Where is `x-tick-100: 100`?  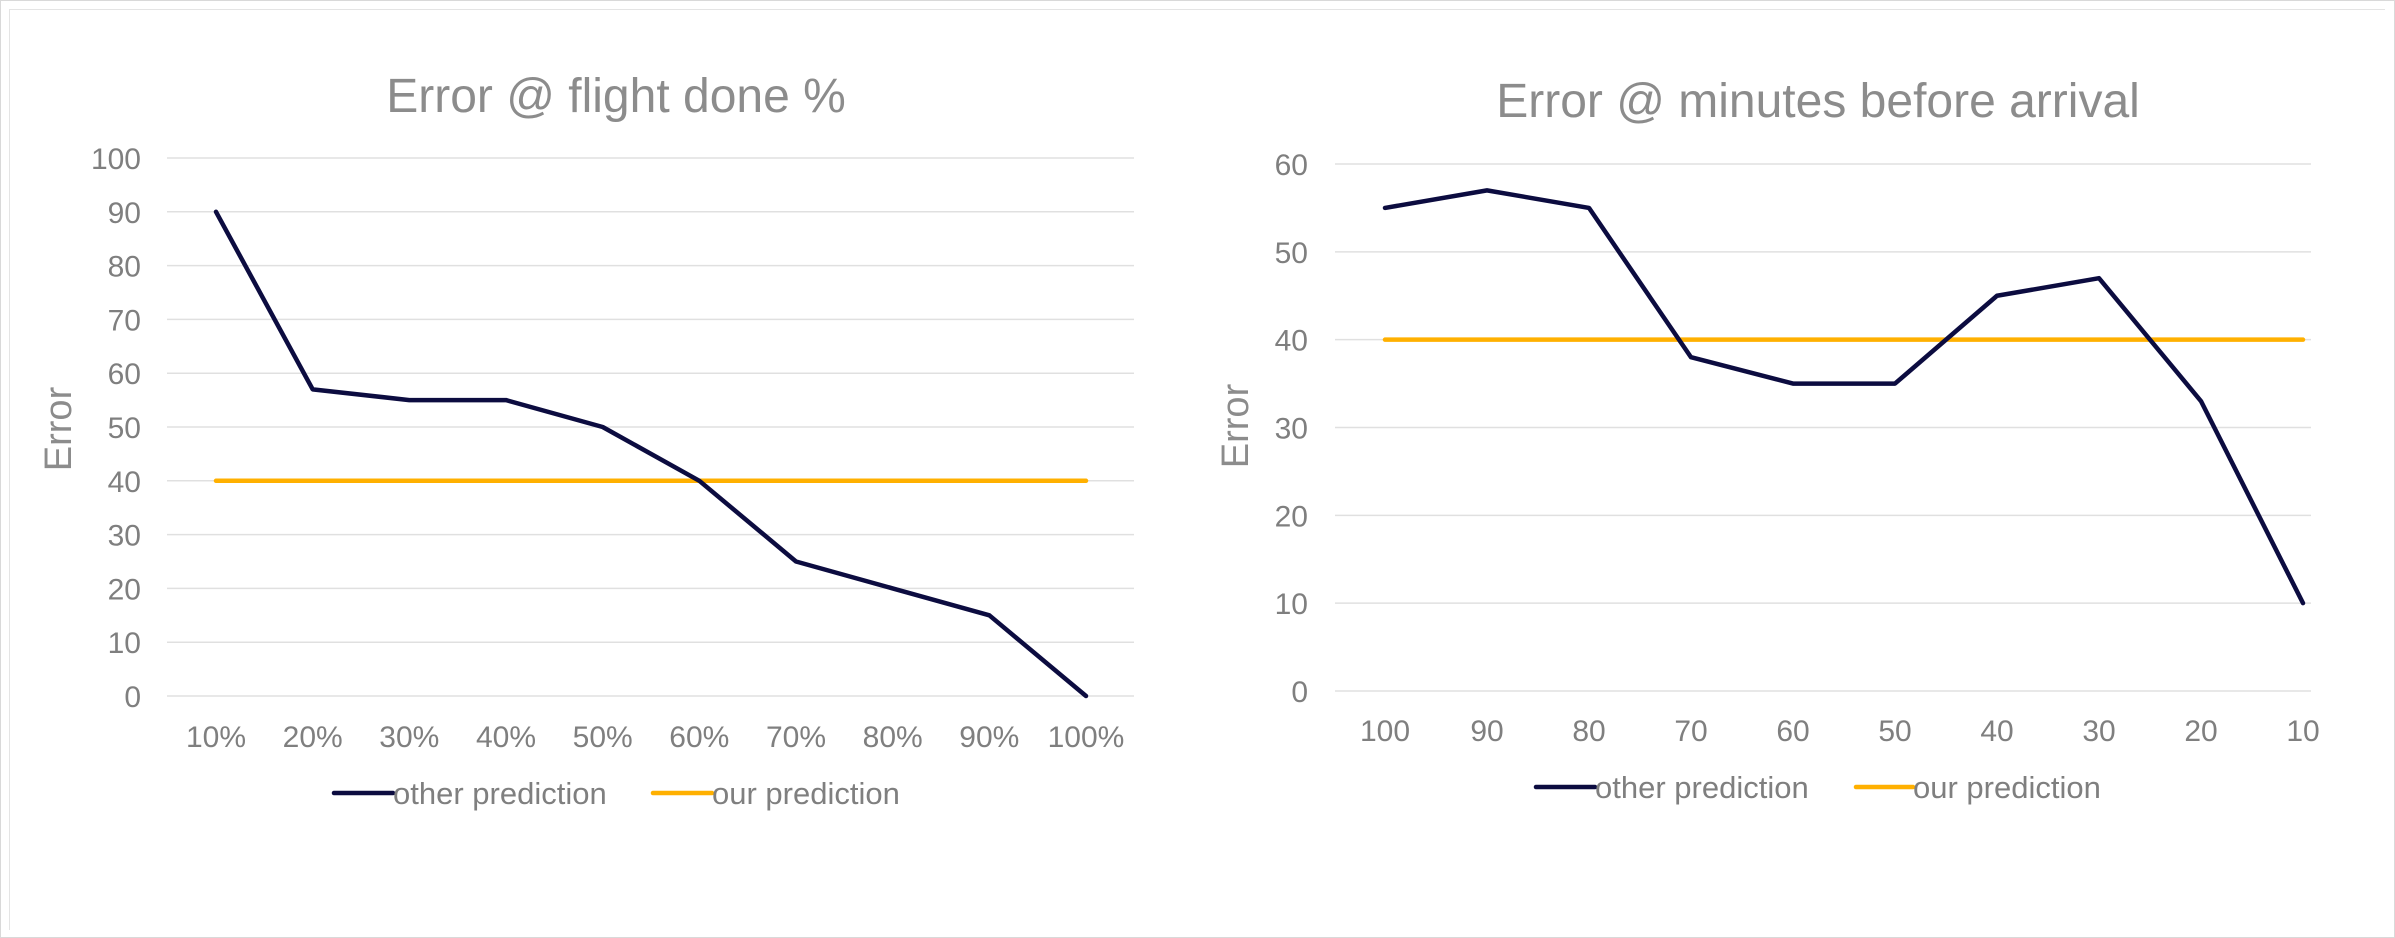
x-tick-100: 100 is located at coordinates (1385, 731).